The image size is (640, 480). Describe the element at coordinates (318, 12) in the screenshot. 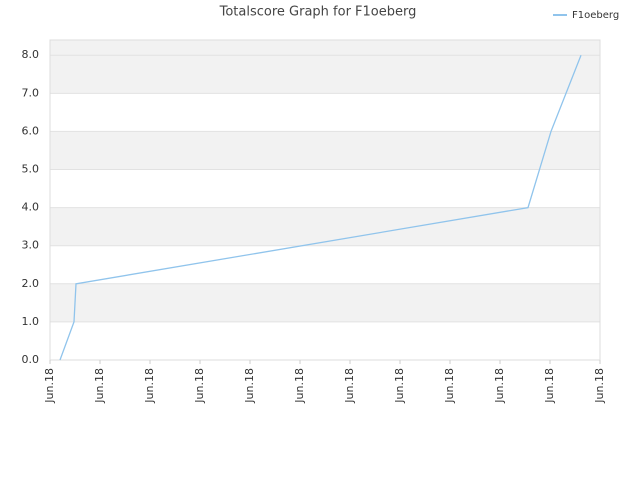

I see `chart-title: Totalscore Graph for F1oeberg` at that location.